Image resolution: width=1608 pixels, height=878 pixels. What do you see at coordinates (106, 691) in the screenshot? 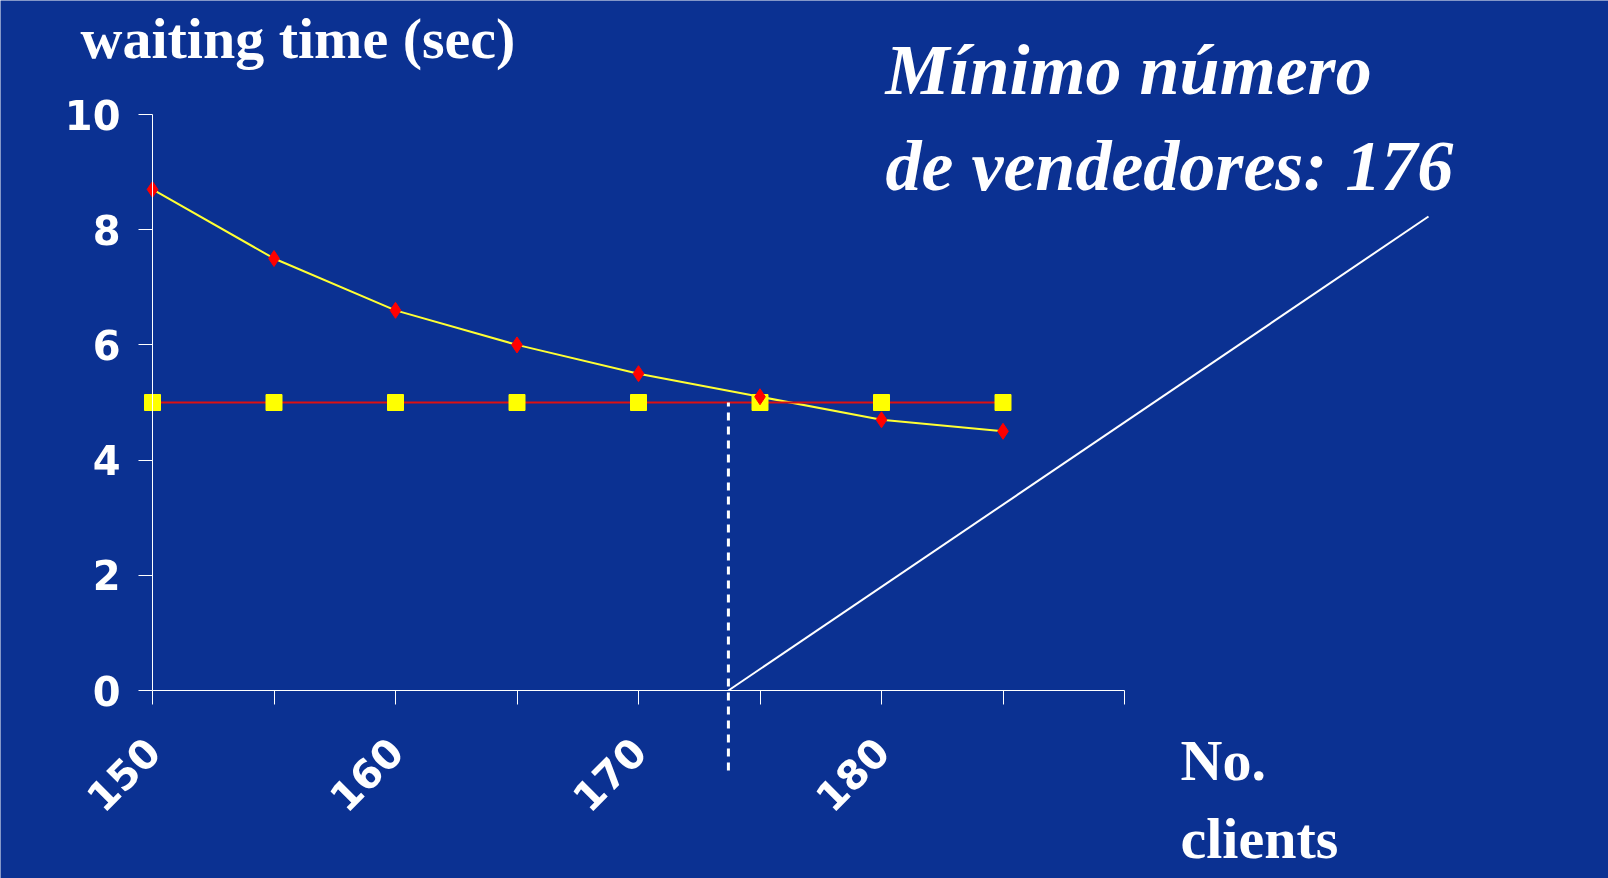
I see `y-tick-label: 0` at bounding box center [106, 691].